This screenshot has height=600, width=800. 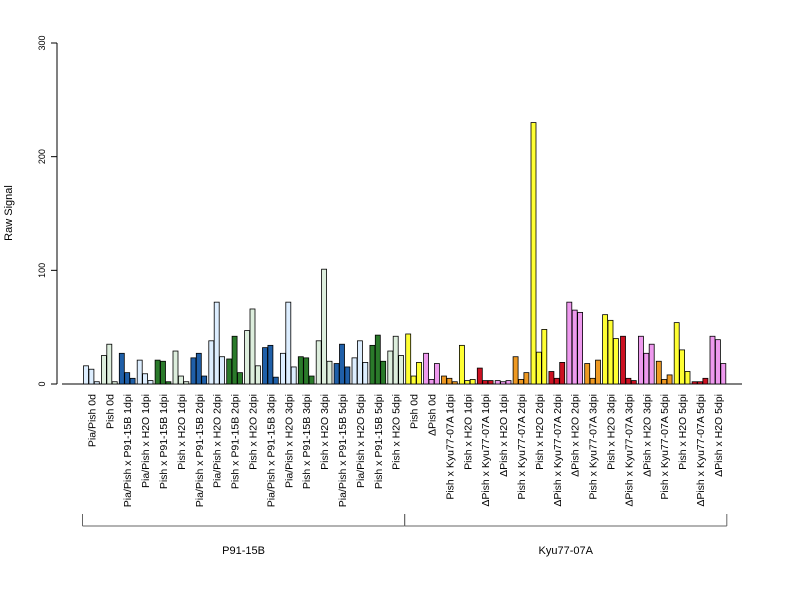 What do you see at coordinates (701, 450) in the screenshot?
I see `category-label: ΔPish x Kyu77-07A 5dpi` at bounding box center [701, 450].